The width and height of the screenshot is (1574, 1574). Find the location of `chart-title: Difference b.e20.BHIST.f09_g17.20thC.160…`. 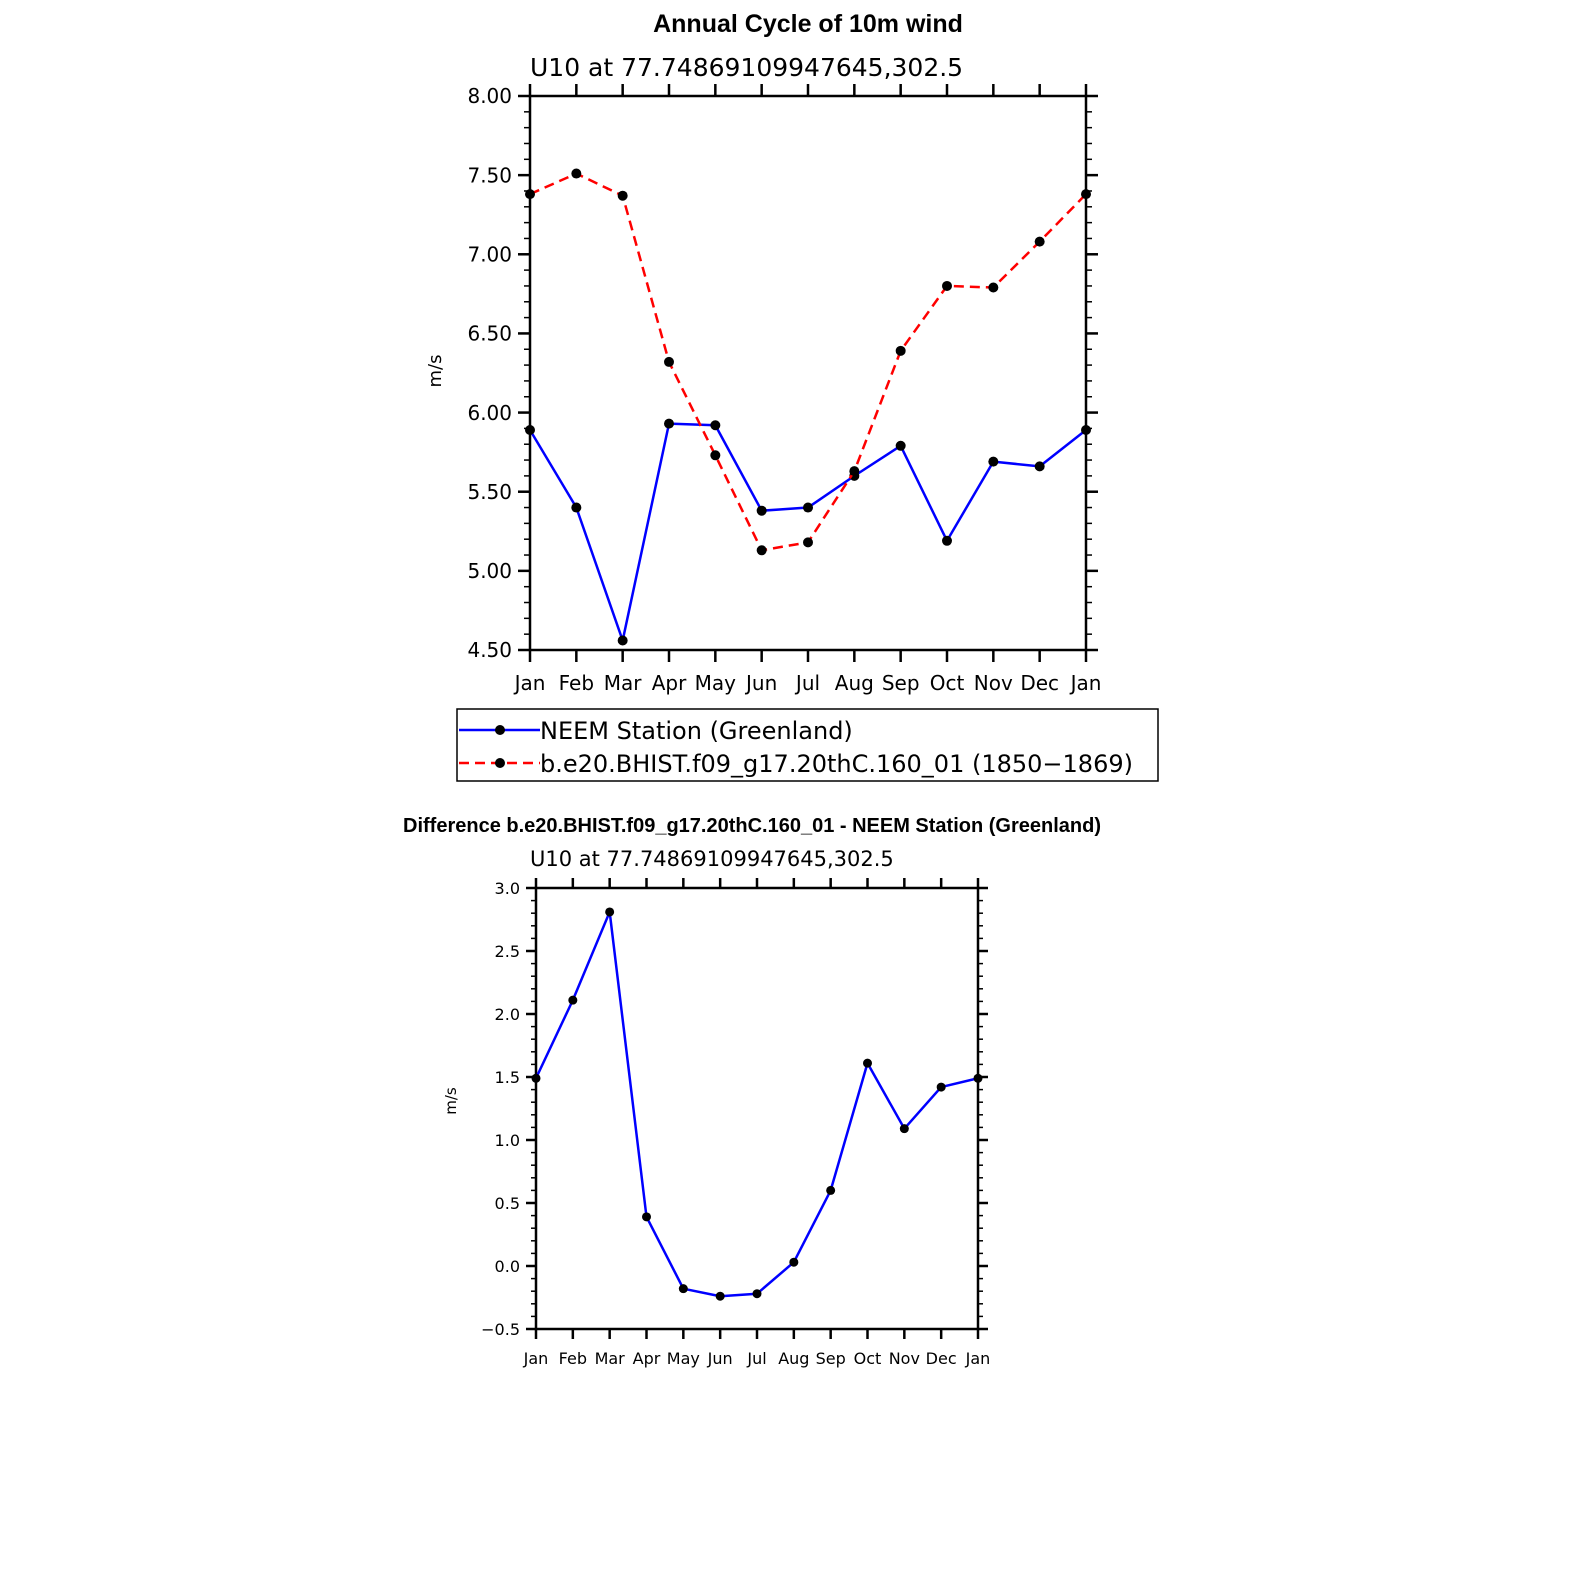

chart-title: Difference b.e20.BHIST.f09_g17.20thC.160… is located at coordinates (752, 826).